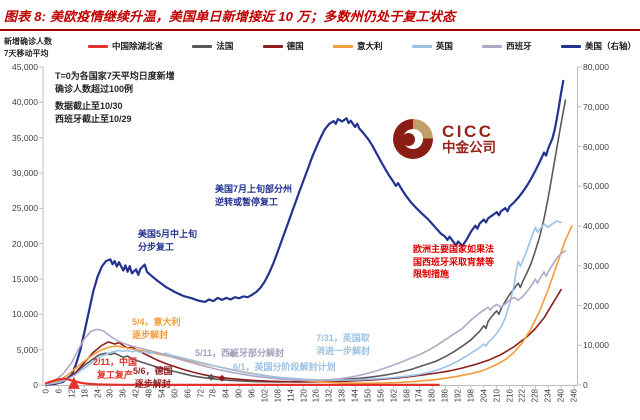  What do you see at coordinates (27, 349) in the screenshot?
I see `left-axis-tick-label: 5,000` at bounding box center [27, 349].